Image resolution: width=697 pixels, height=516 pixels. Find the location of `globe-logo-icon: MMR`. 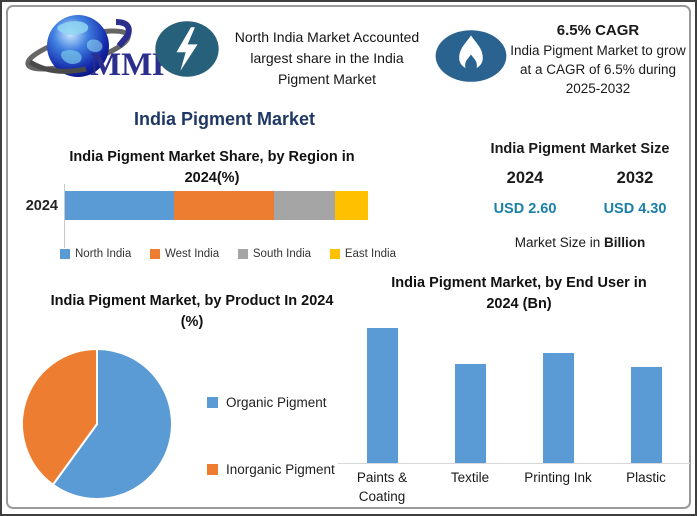

globe-logo-icon: MMR is located at coordinates (101, 49).